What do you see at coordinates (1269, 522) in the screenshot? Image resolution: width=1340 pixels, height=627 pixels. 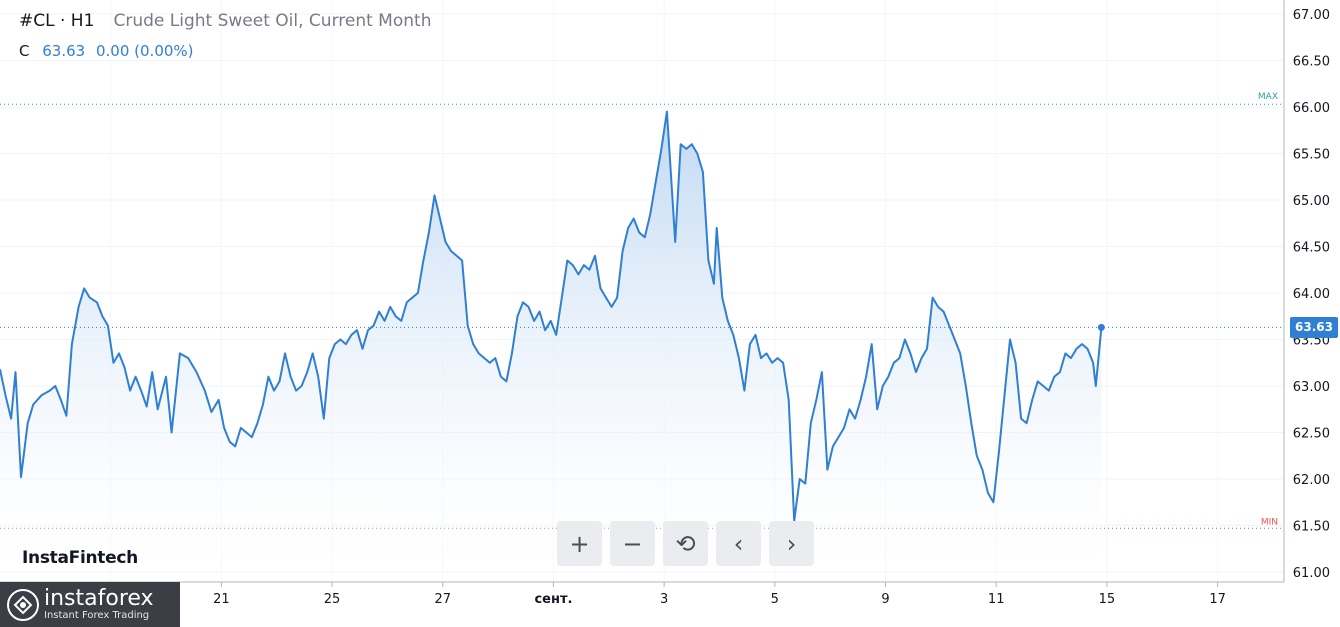 I see `min-label: MIN` at bounding box center [1269, 522].